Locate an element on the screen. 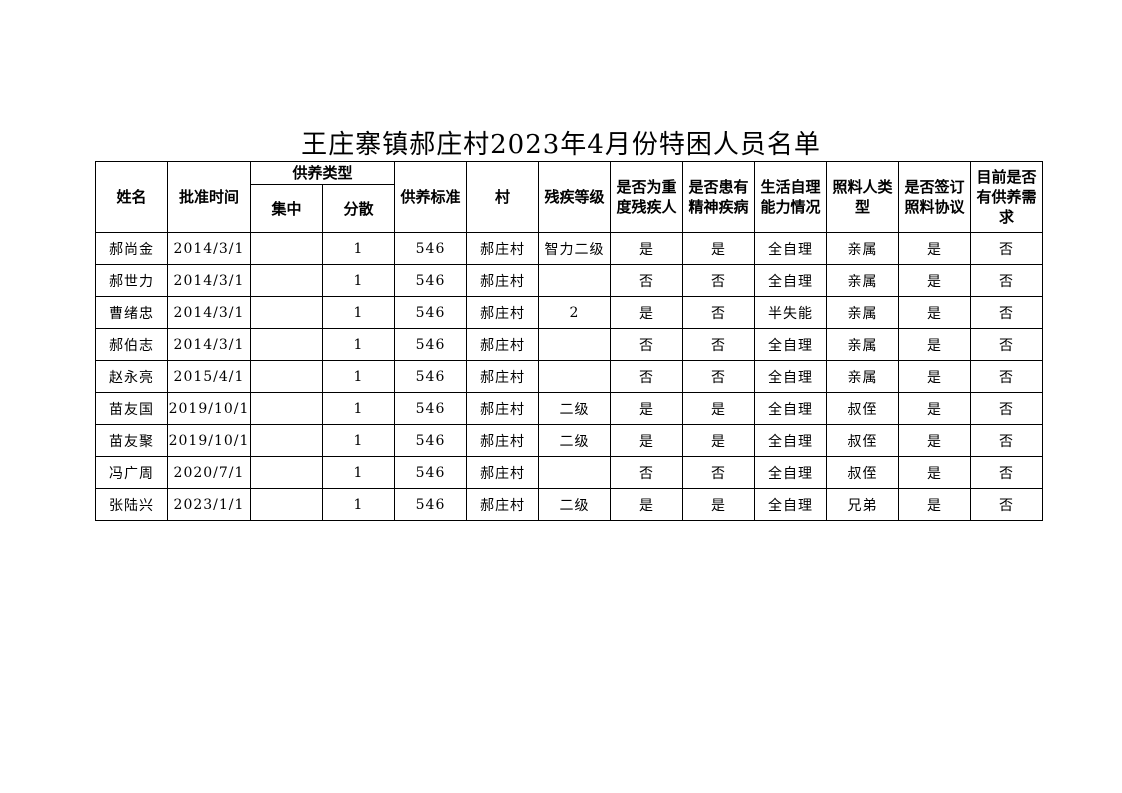 The height and width of the screenshot is (793, 1122). header-dispersed: 分散 is located at coordinates (358, 208).